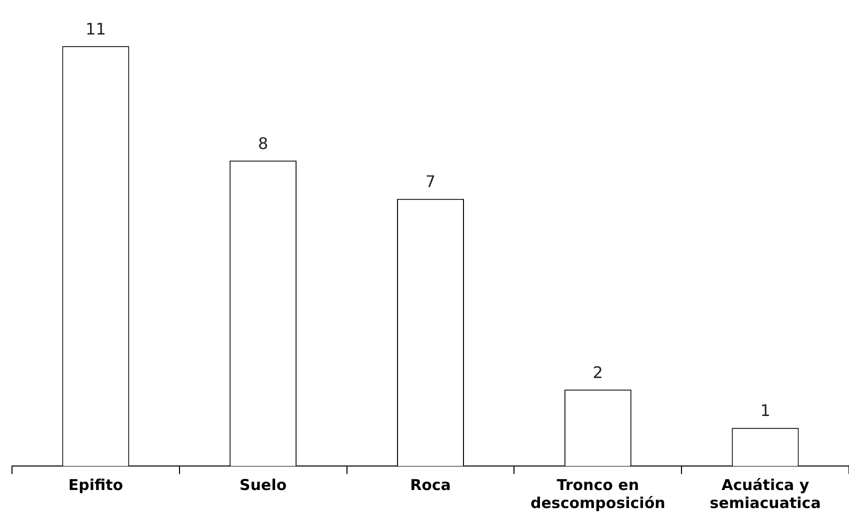 The width and height of the screenshot is (849, 520). I want to click on data-label: 1, so click(765, 410).